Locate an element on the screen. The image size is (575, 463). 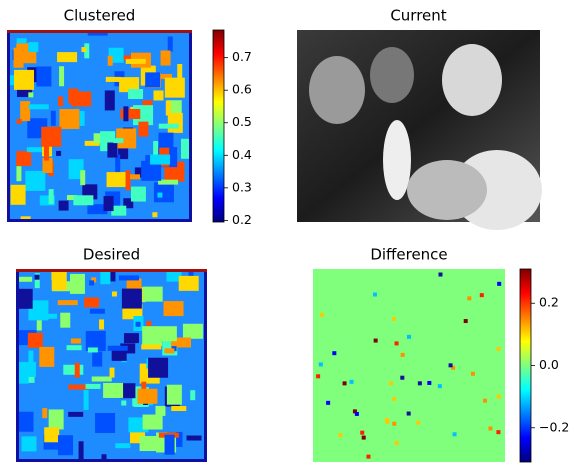
colorbar-tick-label: 0.2 is located at coordinates (242, 219).